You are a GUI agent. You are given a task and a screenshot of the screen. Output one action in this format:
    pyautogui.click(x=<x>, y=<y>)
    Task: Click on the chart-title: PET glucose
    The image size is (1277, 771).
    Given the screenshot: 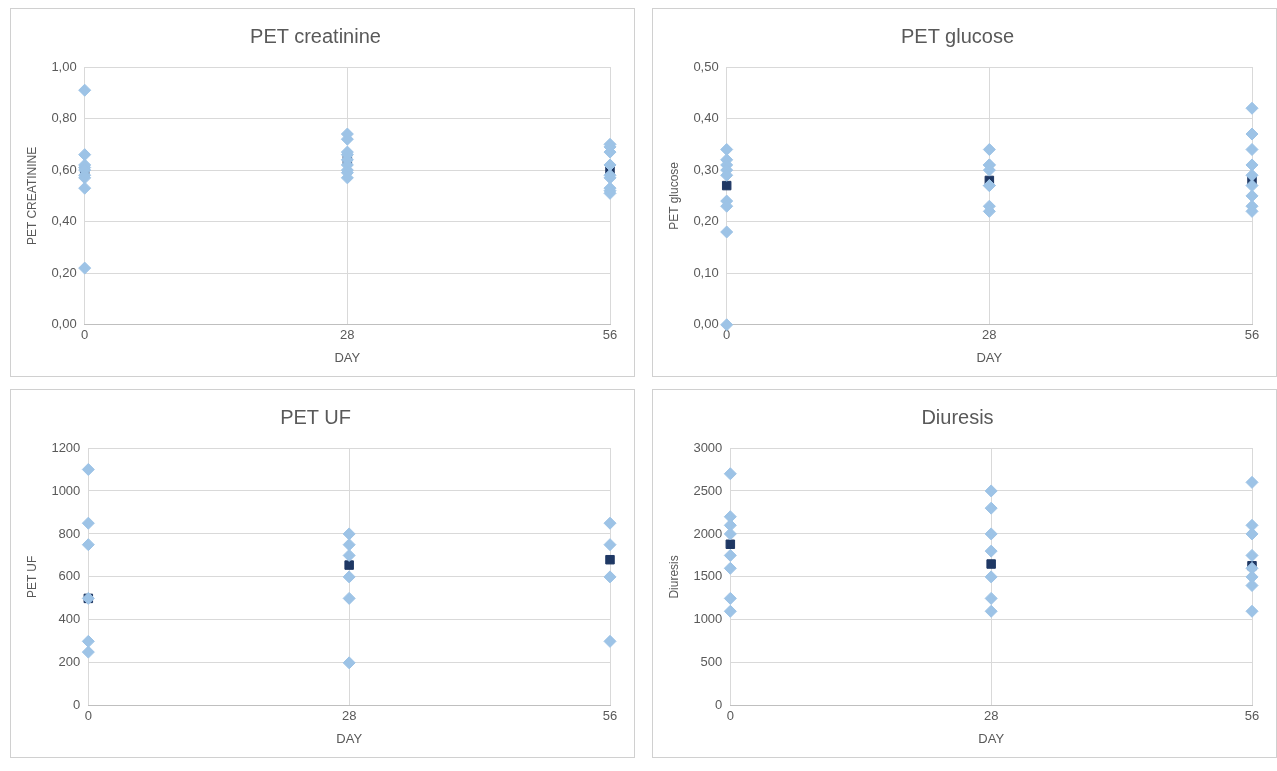 What is the action you would take?
    pyautogui.click(x=957, y=35)
    